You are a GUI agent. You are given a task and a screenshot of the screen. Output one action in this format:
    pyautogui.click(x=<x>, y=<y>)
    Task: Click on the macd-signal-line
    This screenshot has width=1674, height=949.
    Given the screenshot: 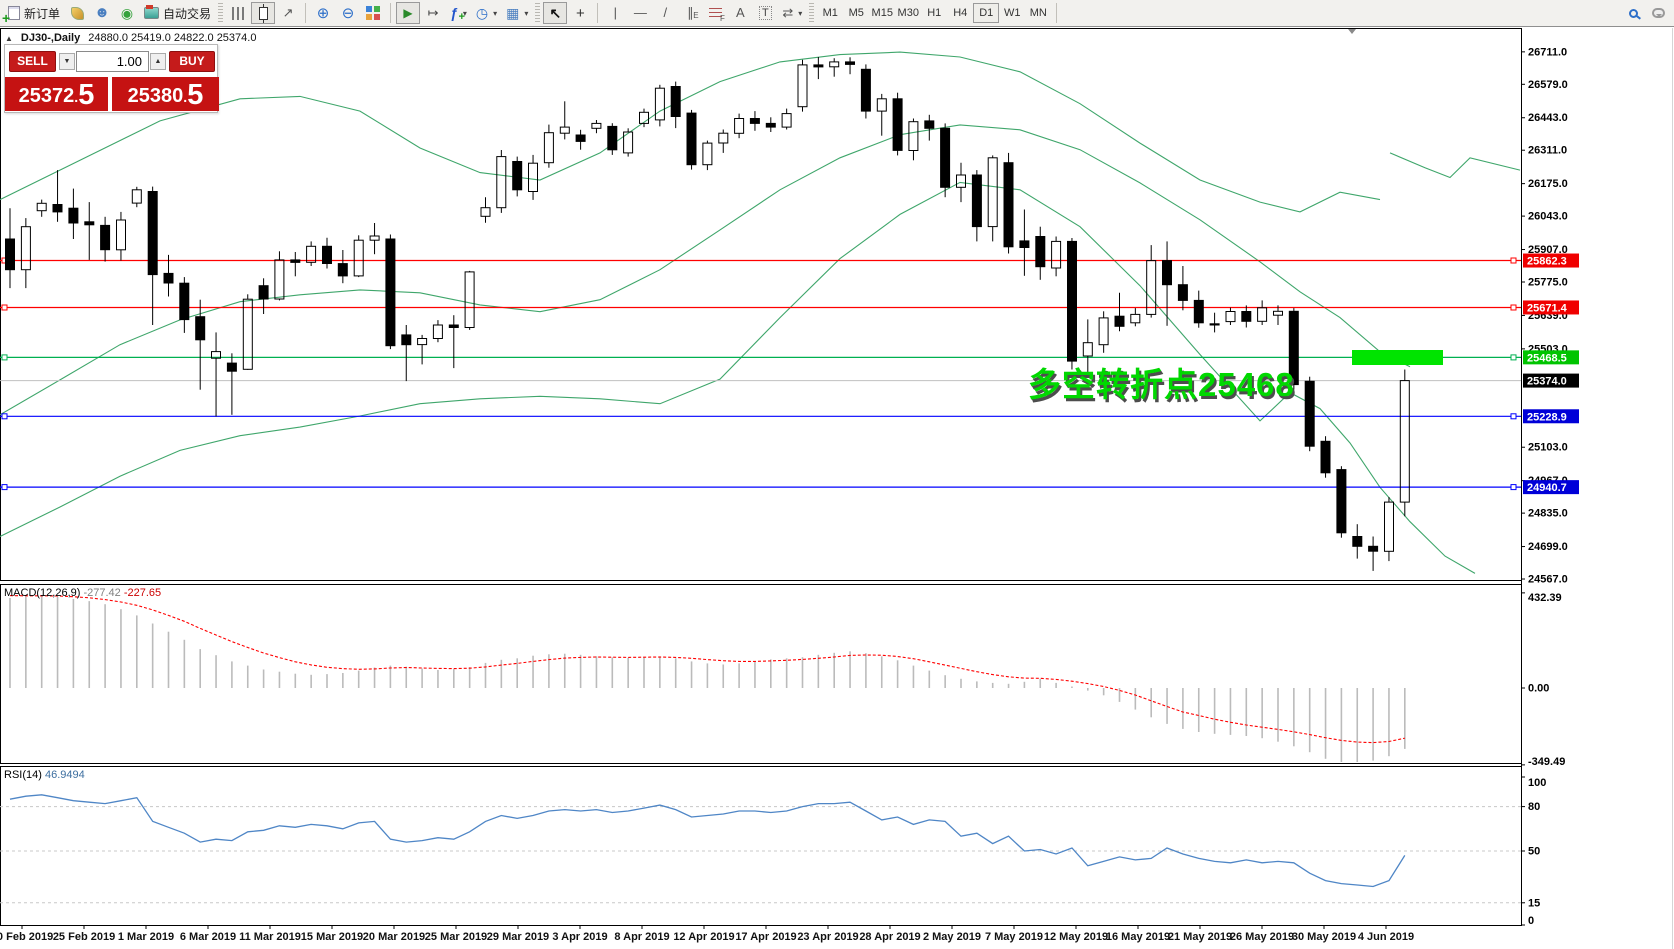 What is the action you would take?
    pyautogui.click(x=707, y=669)
    